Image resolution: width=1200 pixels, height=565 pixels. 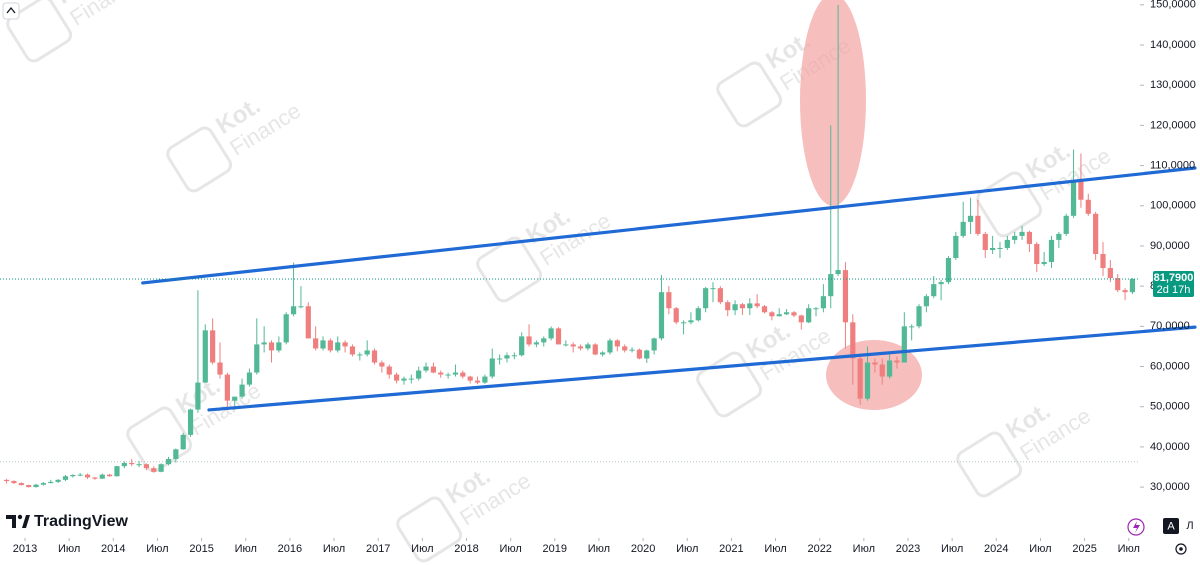 What do you see at coordinates (25, 549) in the screenshot?
I see `x-tick-label: 2013` at bounding box center [25, 549].